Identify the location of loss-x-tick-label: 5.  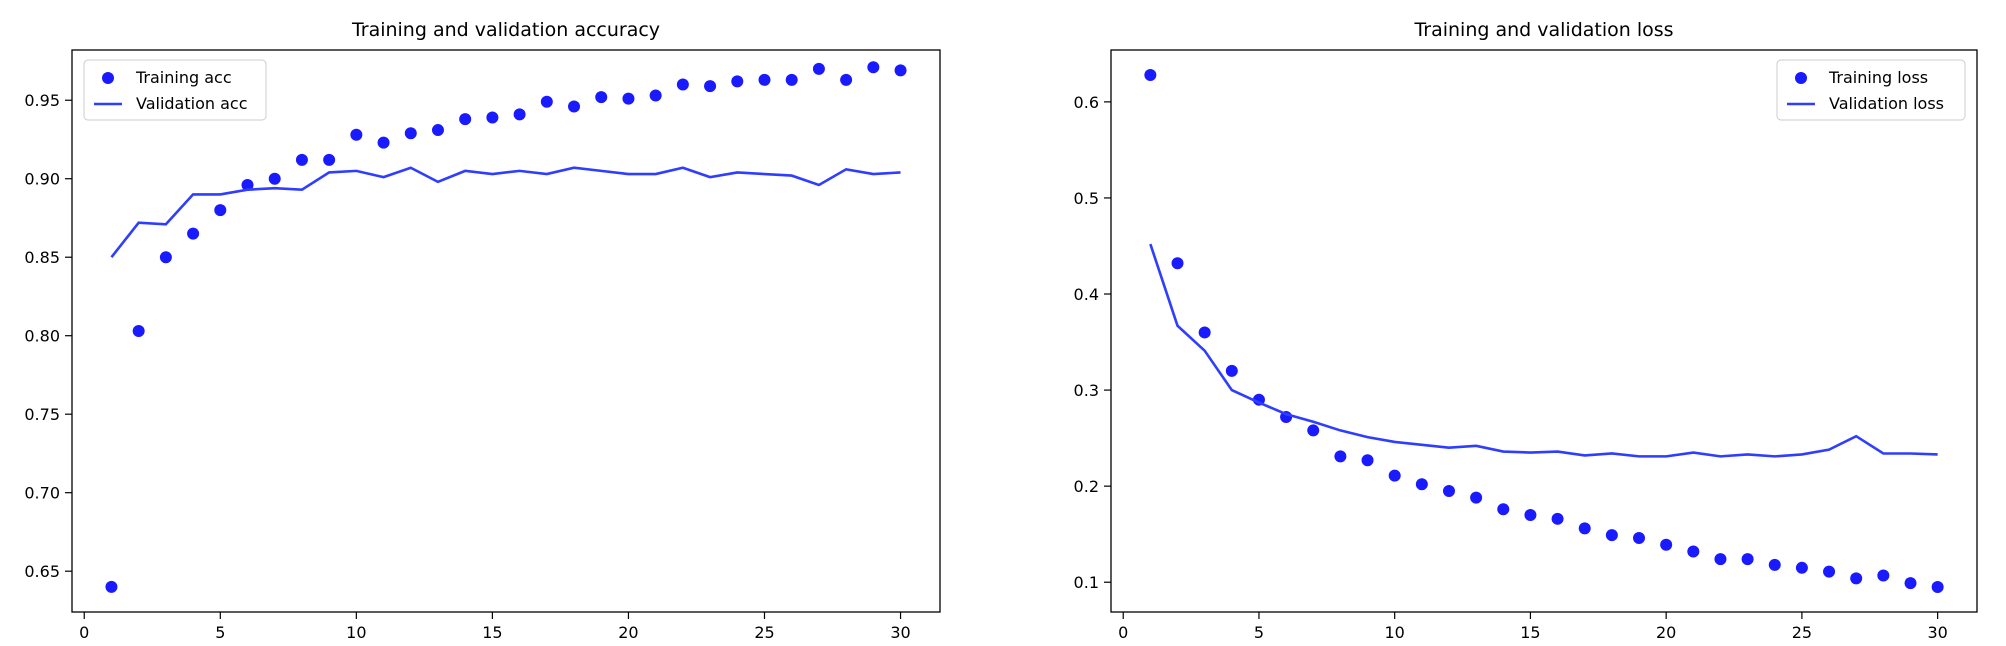
(1259, 632).